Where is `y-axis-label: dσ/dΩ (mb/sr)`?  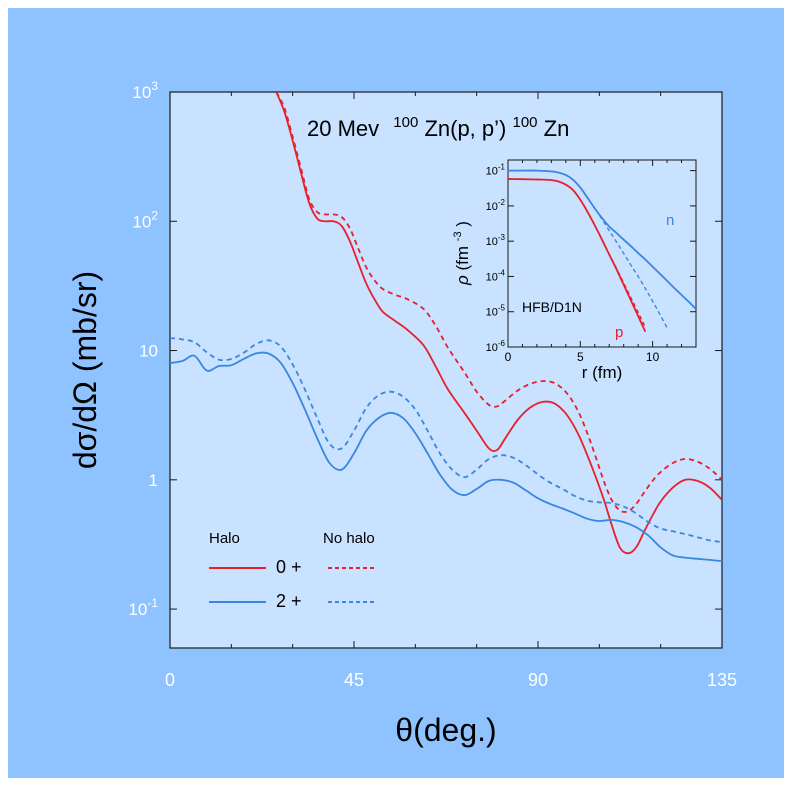
y-axis-label: dσ/dΩ (mb/sr) is located at coordinates (85, 370).